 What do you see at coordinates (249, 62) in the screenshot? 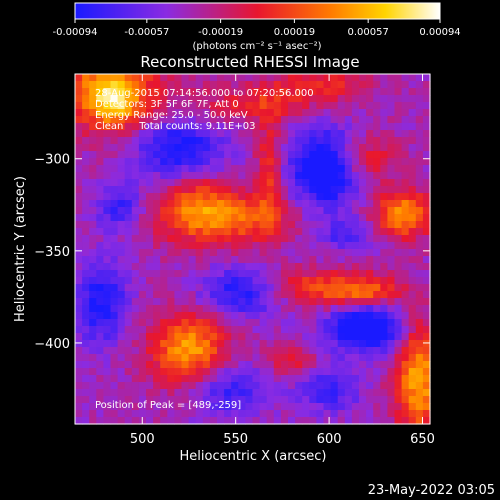
I see `chart-title: Reconstructed RHESSI Image` at bounding box center [249, 62].